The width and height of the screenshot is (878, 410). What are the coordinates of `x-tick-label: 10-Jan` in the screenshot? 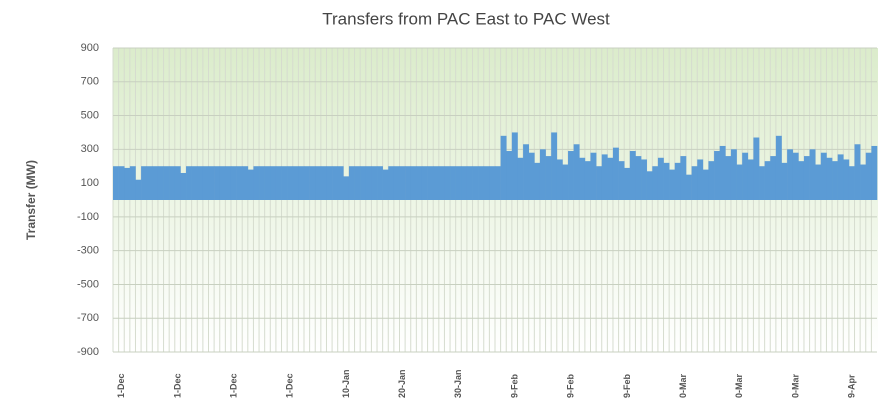 It's located at (346, 383).